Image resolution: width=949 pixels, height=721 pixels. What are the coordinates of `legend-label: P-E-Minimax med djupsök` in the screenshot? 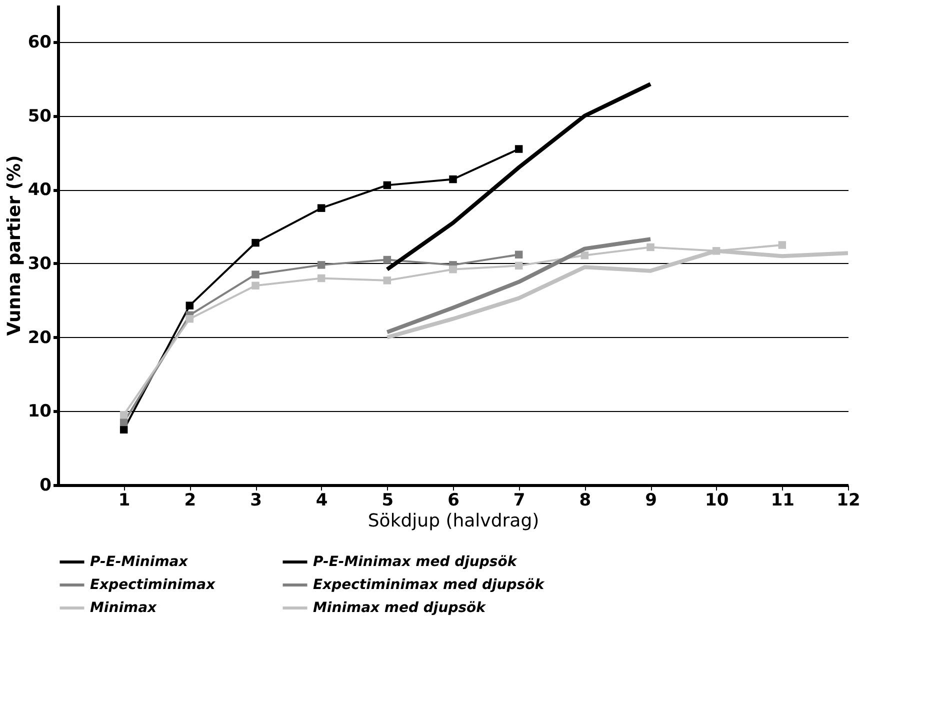 It's located at (415, 562).